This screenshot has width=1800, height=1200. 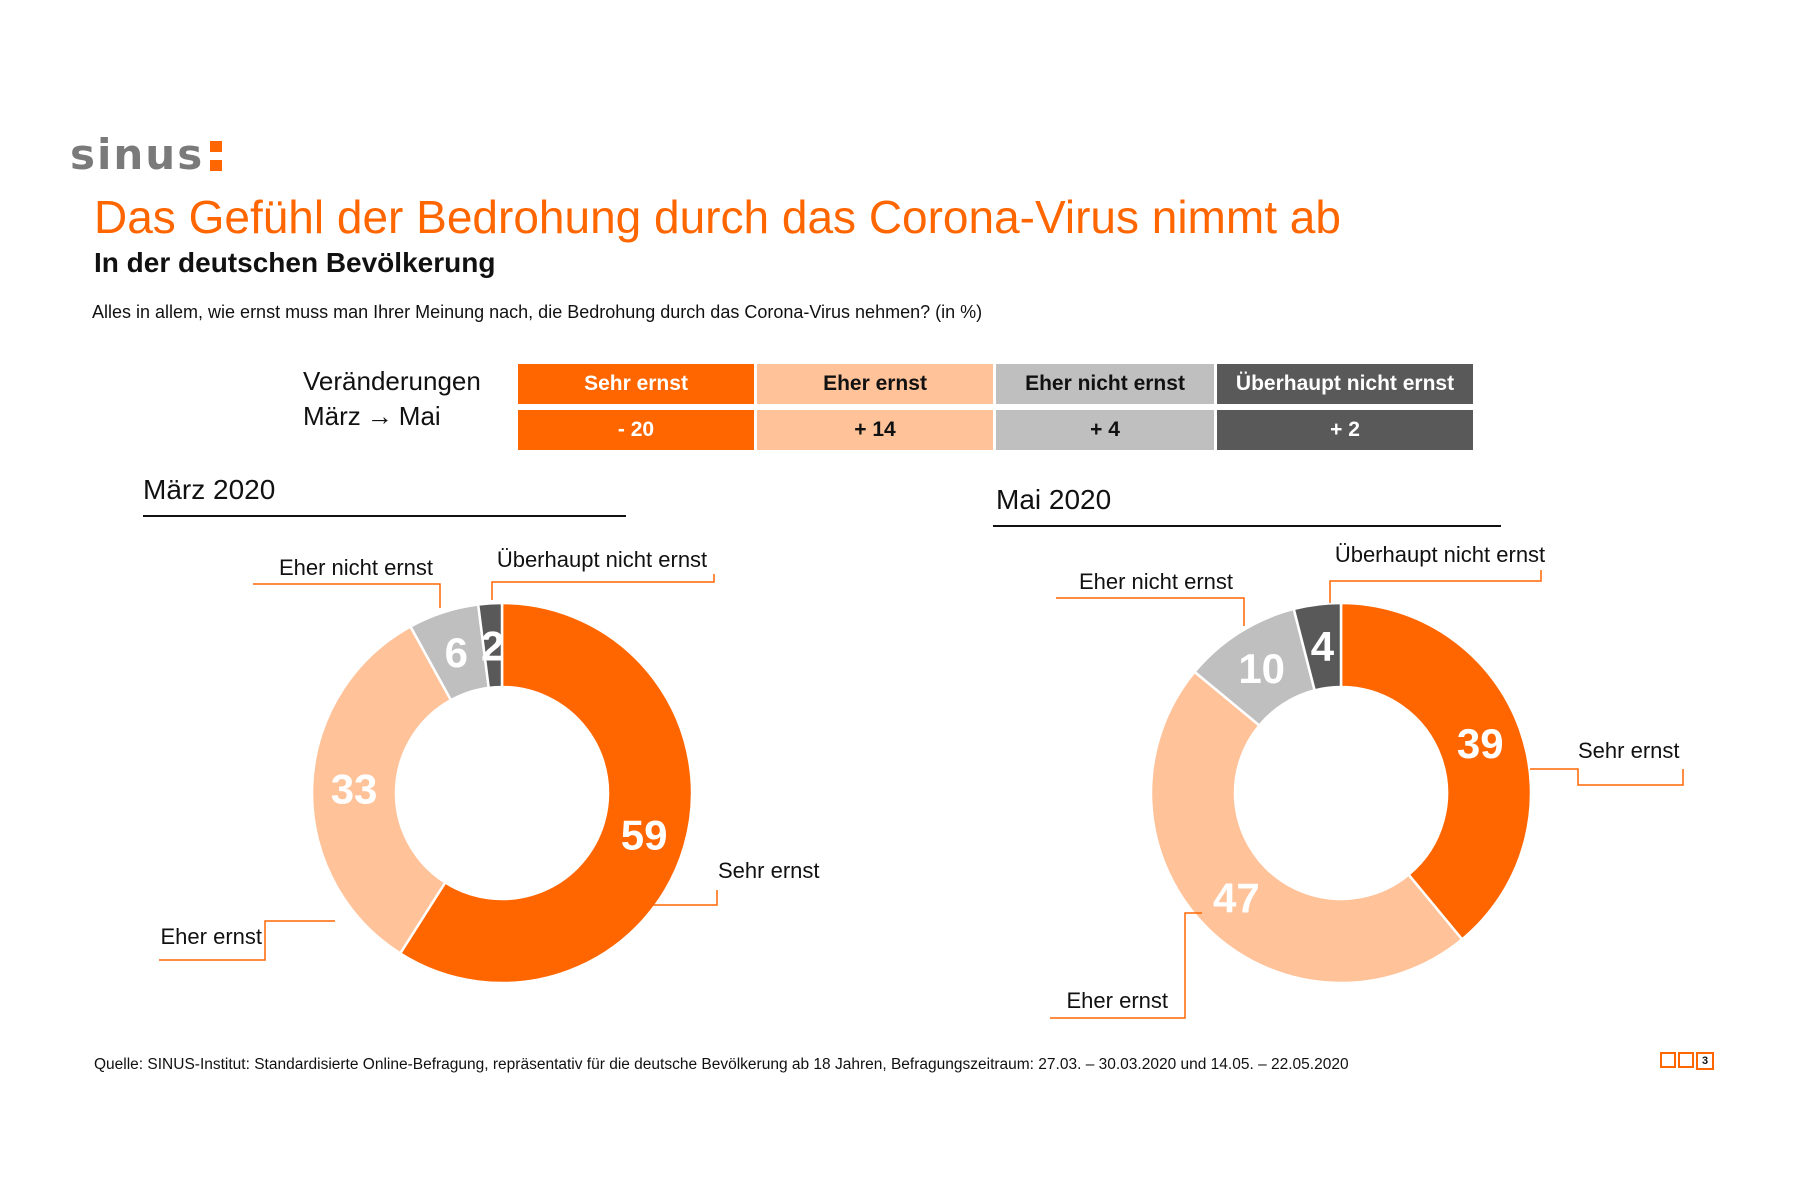 What do you see at coordinates (392, 381) in the screenshot?
I see `changes-label-line1: Veränderungen` at bounding box center [392, 381].